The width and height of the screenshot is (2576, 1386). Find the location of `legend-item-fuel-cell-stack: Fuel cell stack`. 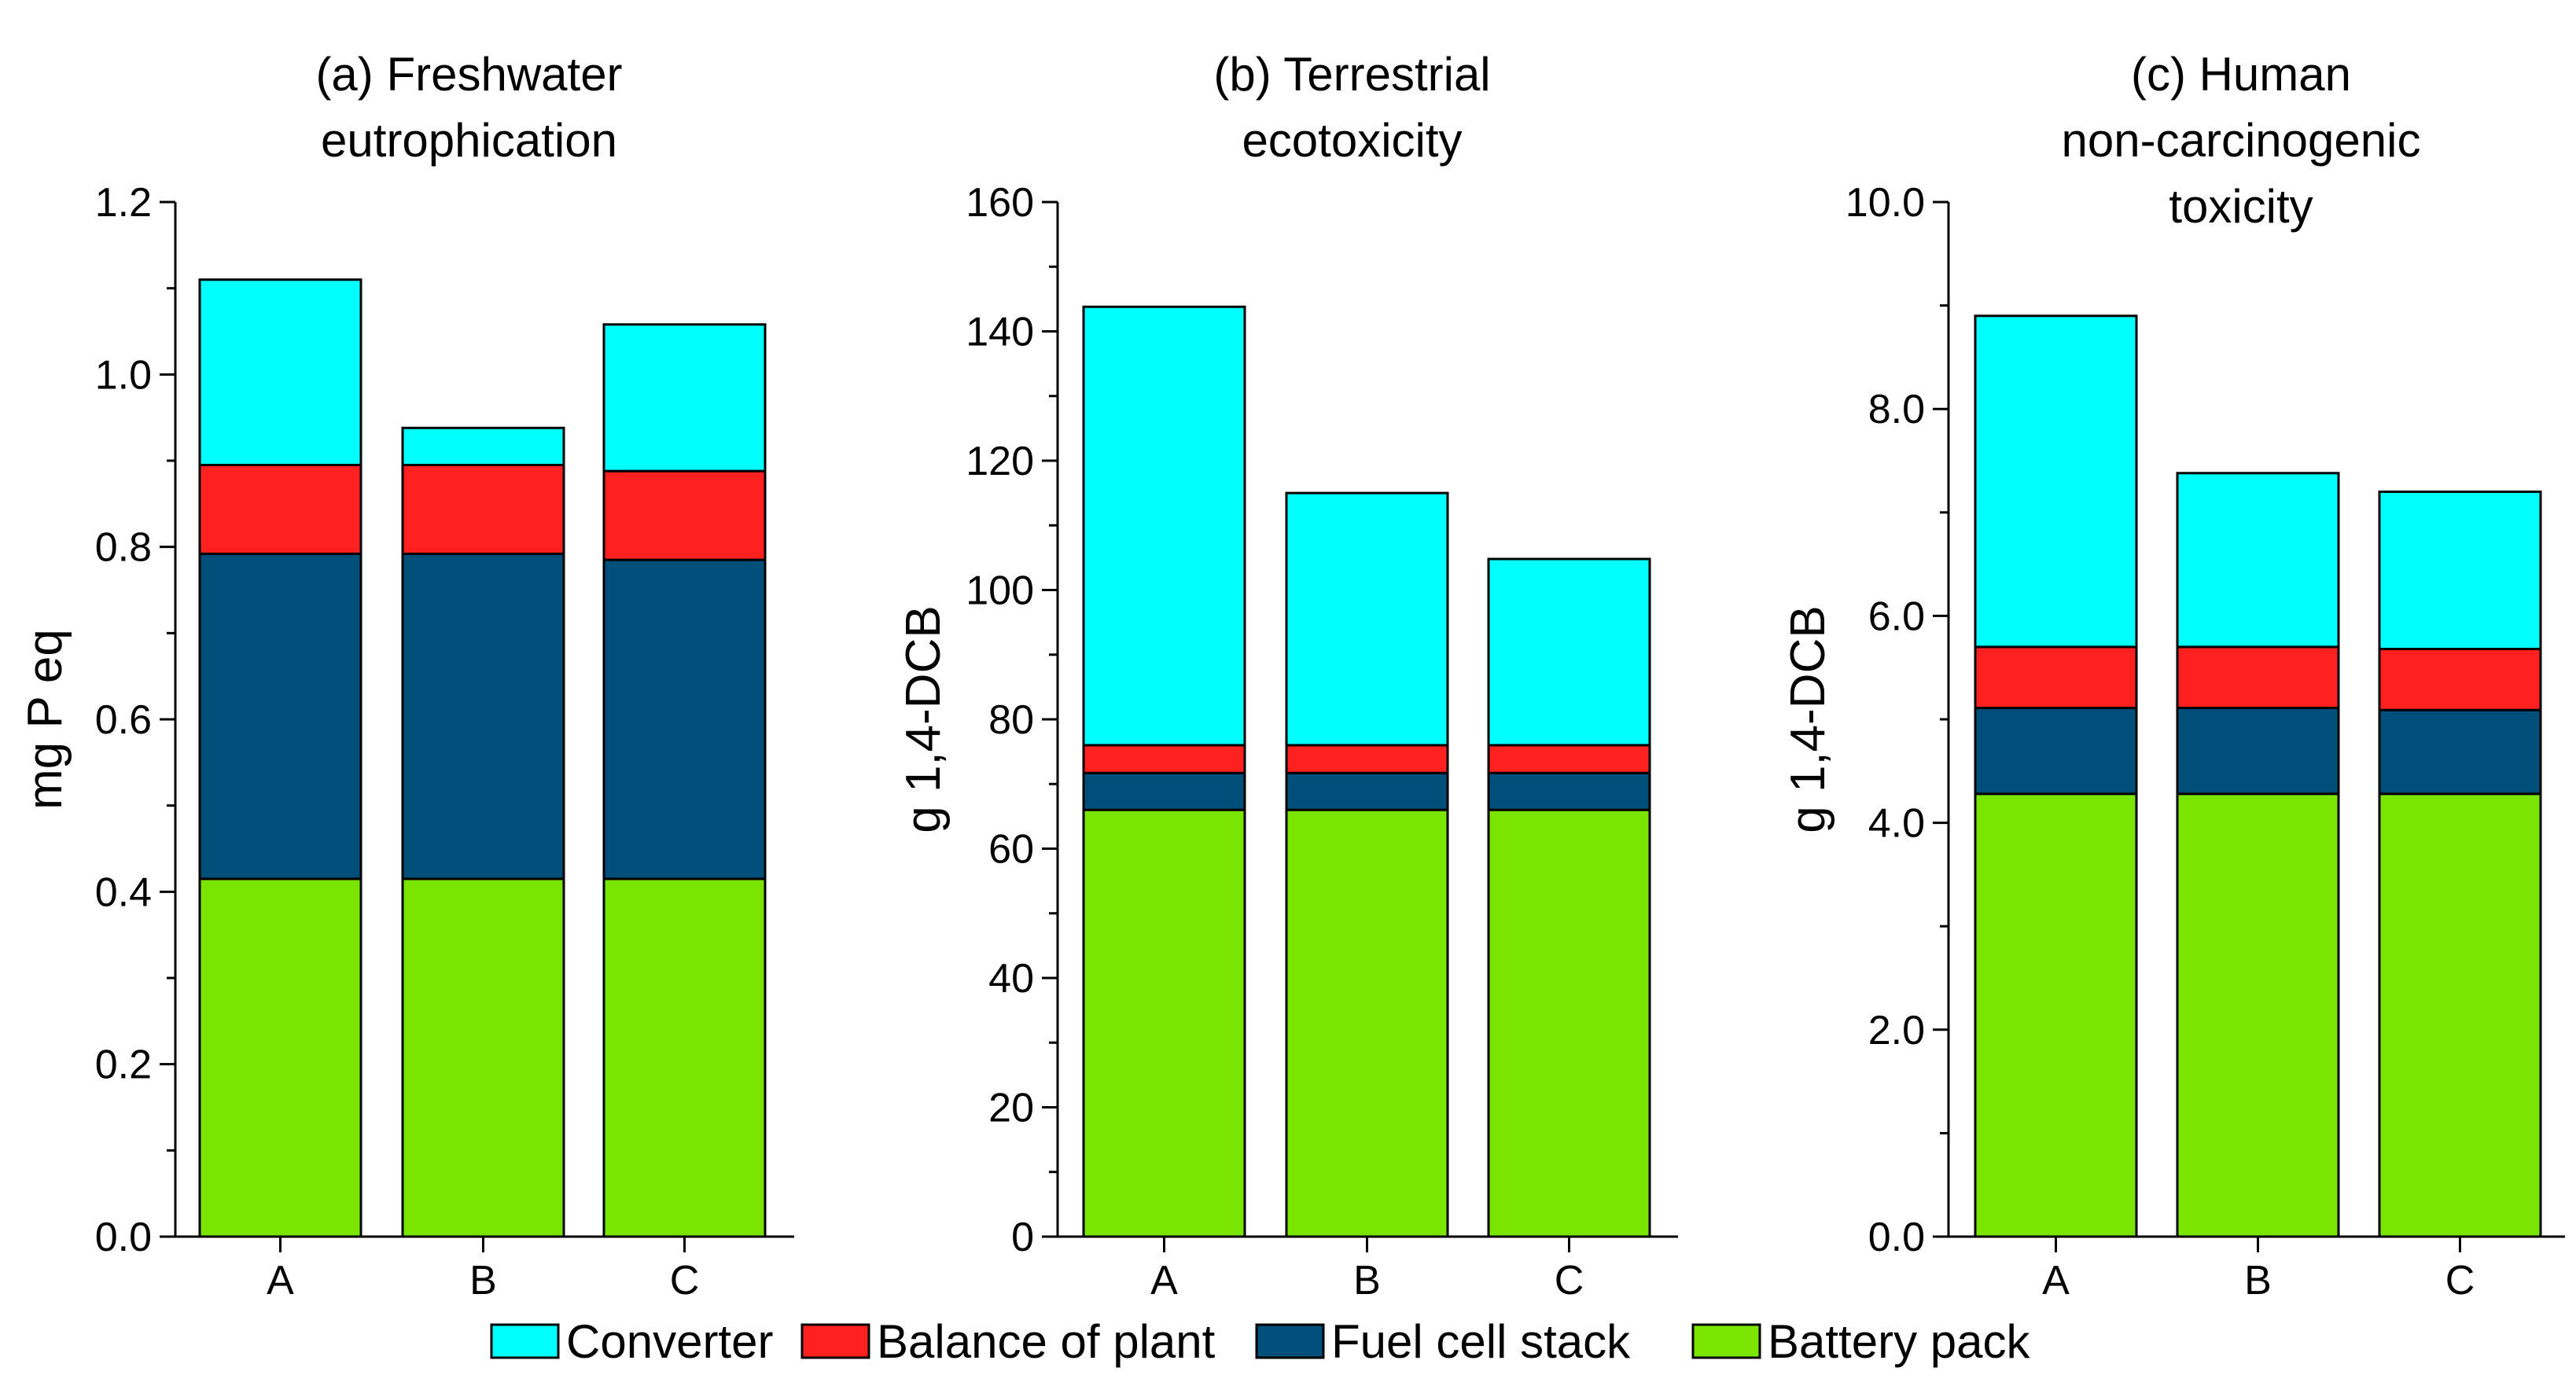

legend-item-fuel-cell-stack: Fuel cell stack is located at coordinates (1443, 1341).